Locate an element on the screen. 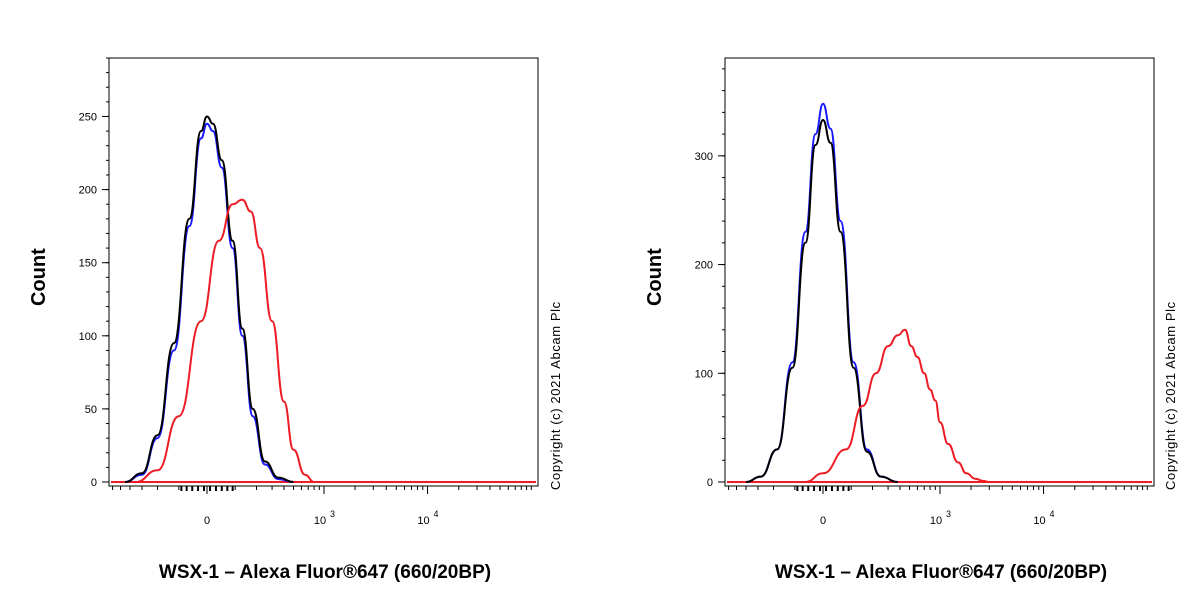  y-tick-label: 300 is located at coordinates (704, 157).